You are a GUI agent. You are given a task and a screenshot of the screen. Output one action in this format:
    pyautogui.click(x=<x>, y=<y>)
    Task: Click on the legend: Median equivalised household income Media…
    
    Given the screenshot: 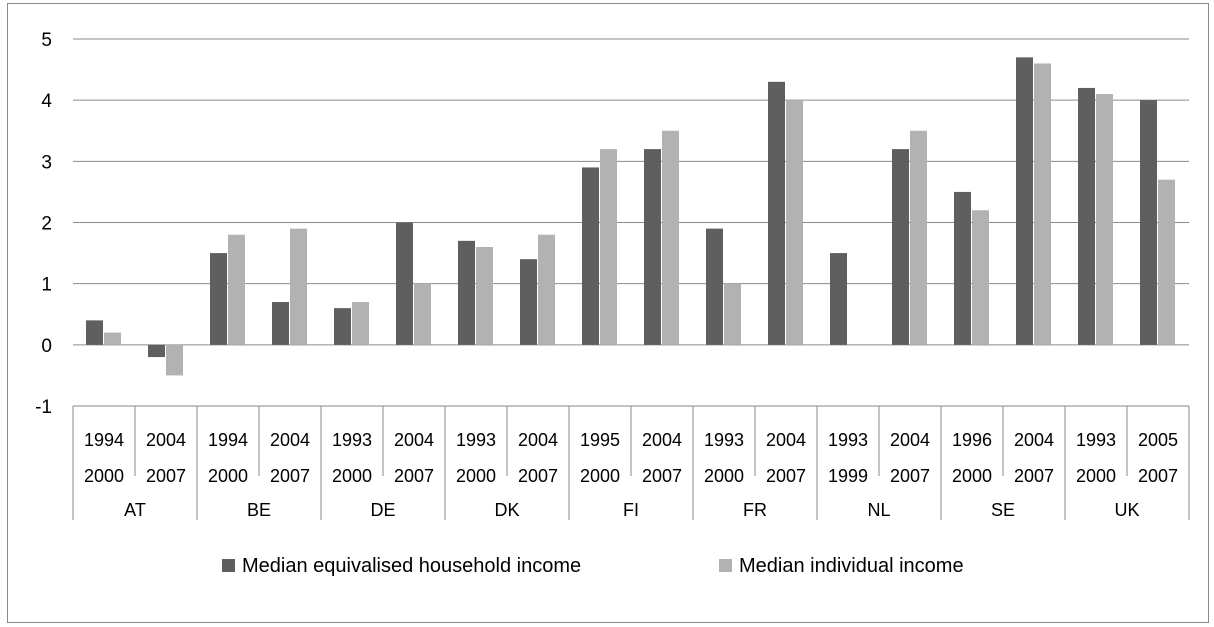 What is the action you would take?
    pyautogui.click(x=593, y=566)
    